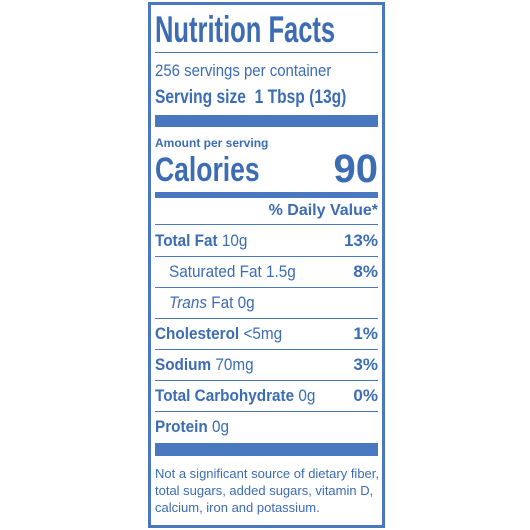 The image size is (530, 530). What do you see at coordinates (215, 271) in the screenshot?
I see `nutrient-name: Saturated Fat` at bounding box center [215, 271].